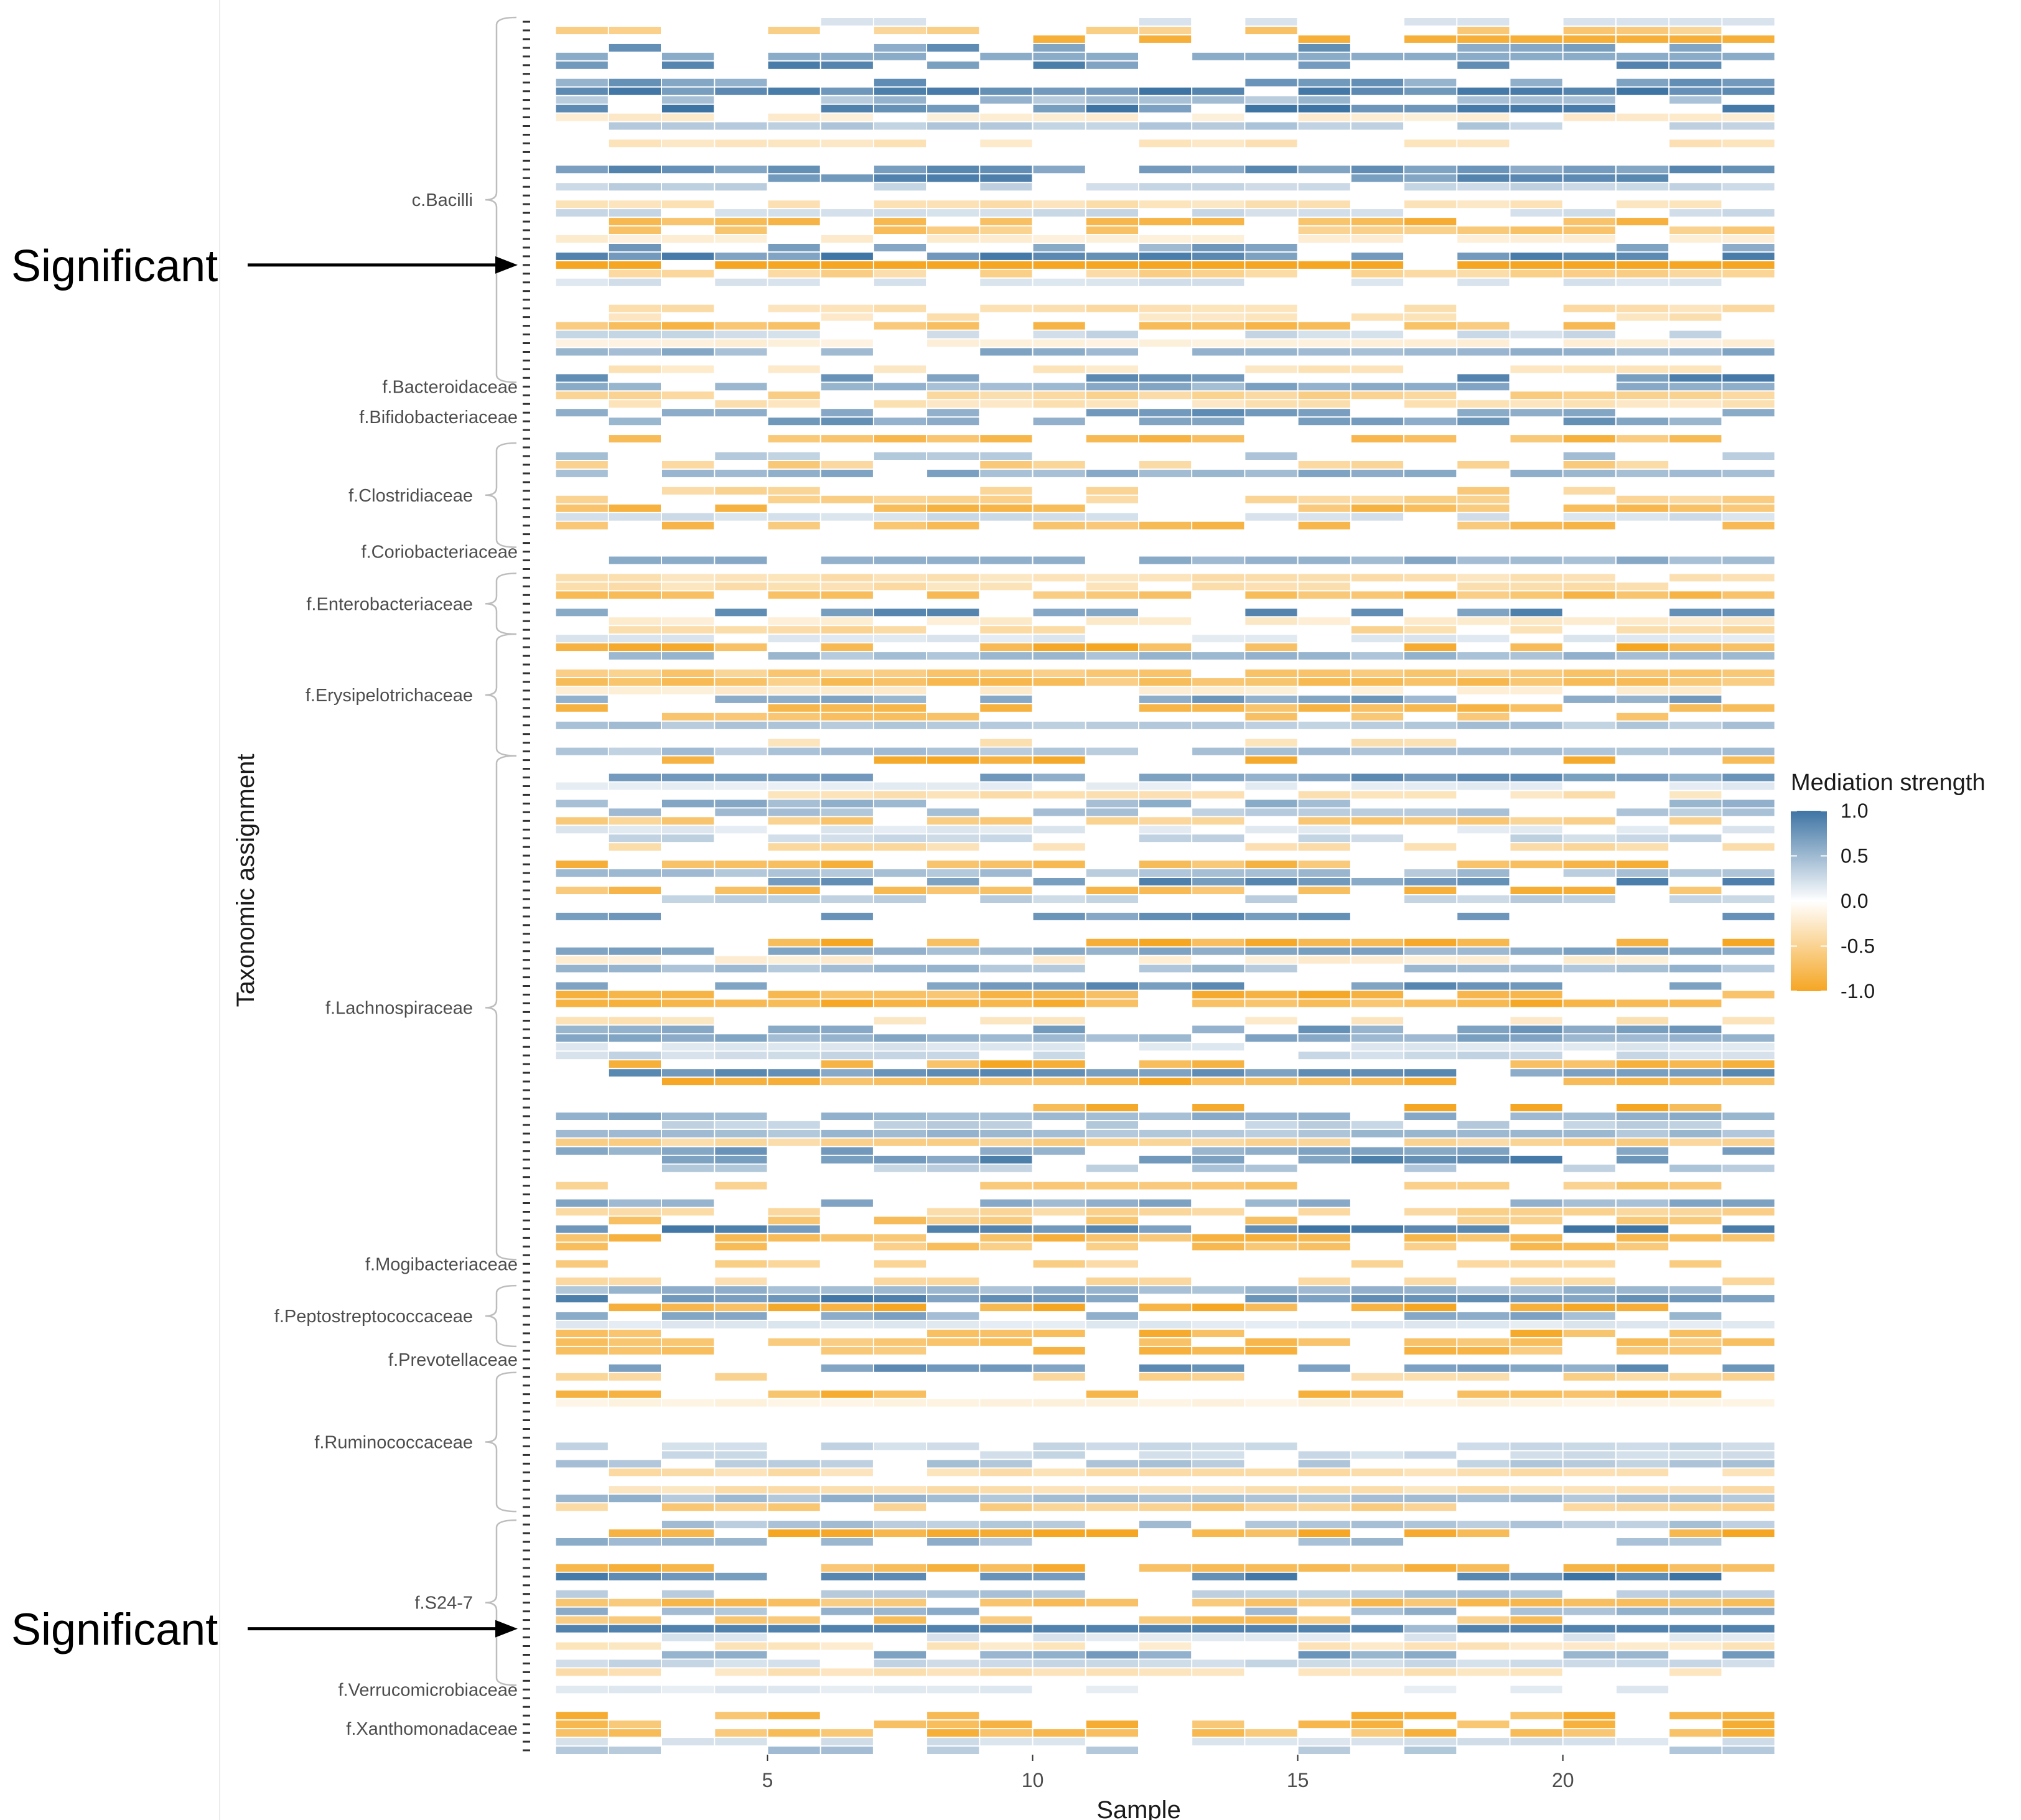 The image size is (2021, 1820). What do you see at coordinates (114, 266) in the screenshot?
I see `significant-label: Significant` at bounding box center [114, 266].